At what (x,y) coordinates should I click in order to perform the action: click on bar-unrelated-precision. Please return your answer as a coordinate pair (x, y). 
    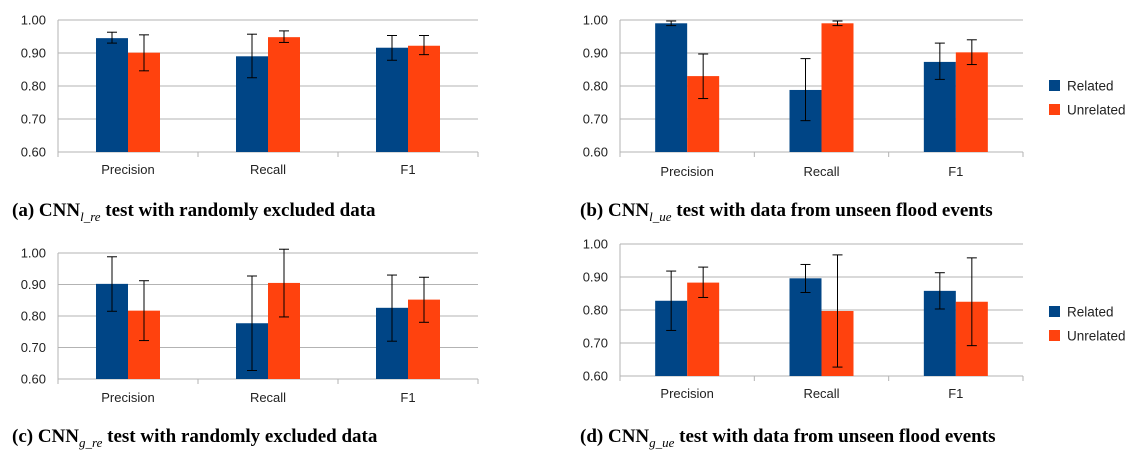
    Looking at the image, I should click on (703, 329).